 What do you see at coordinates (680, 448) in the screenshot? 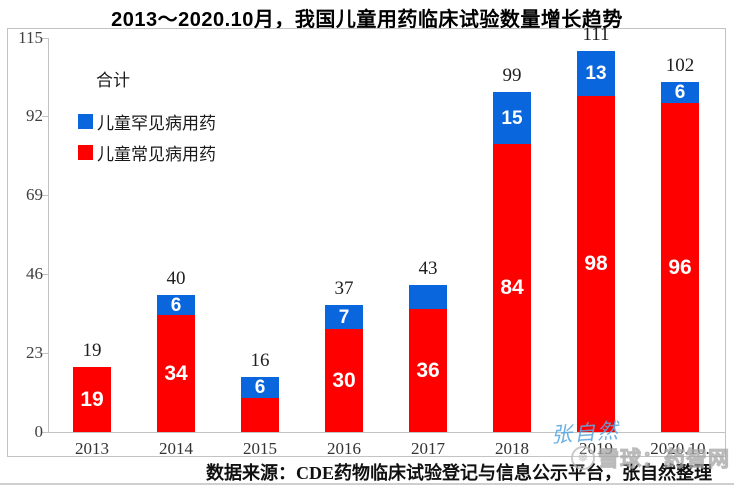
I see `x-axis-label: 2020.10.` at bounding box center [680, 448].